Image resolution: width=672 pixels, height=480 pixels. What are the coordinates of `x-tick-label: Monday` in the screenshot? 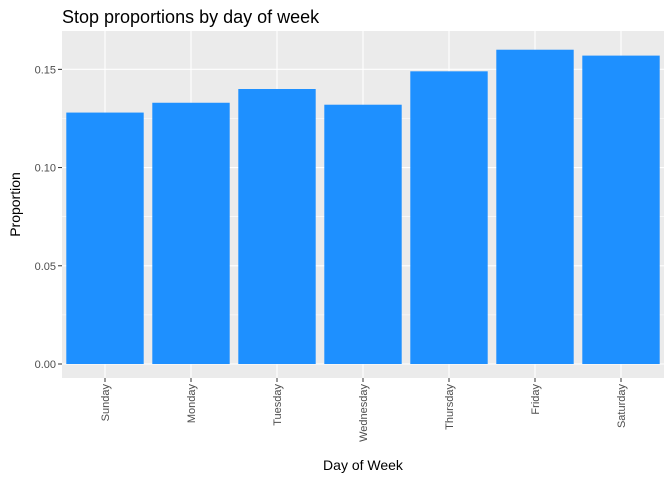 It's located at (192, 404).